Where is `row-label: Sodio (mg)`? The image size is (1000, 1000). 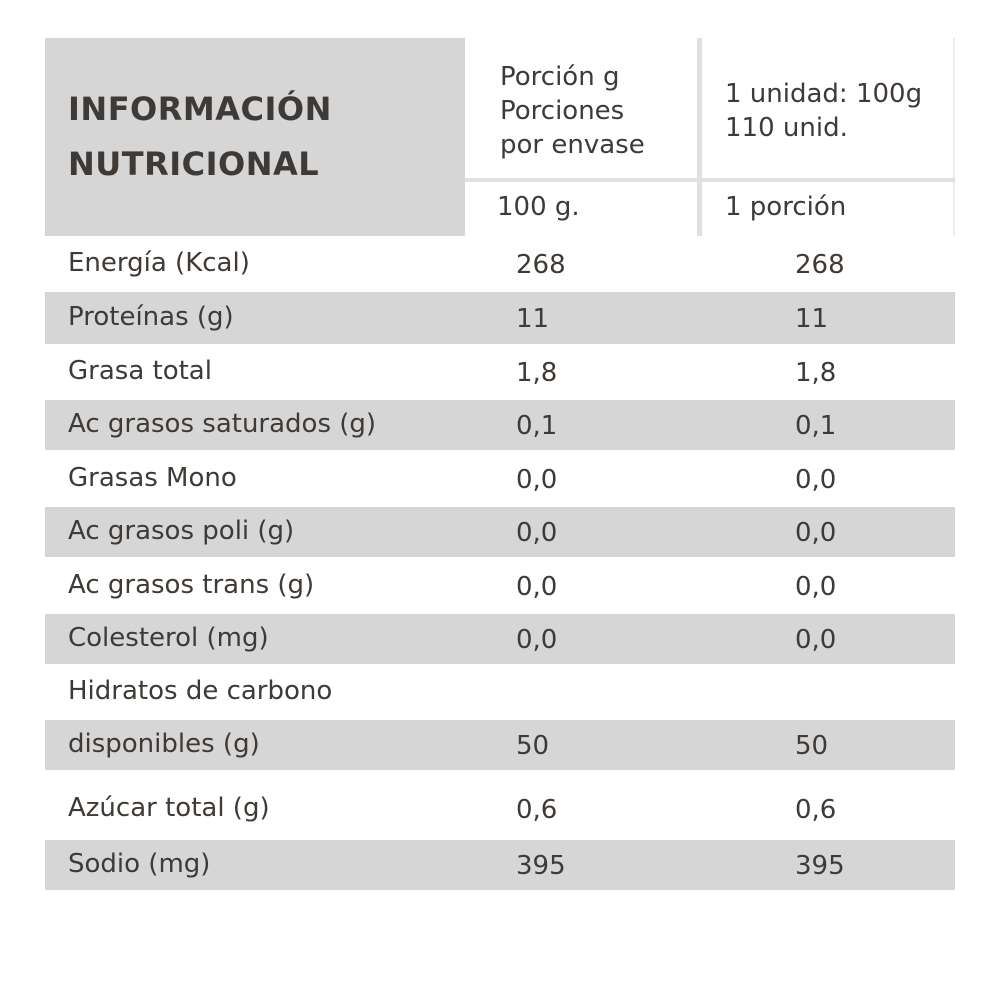 row-label: Sodio (mg) is located at coordinates (139, 864).